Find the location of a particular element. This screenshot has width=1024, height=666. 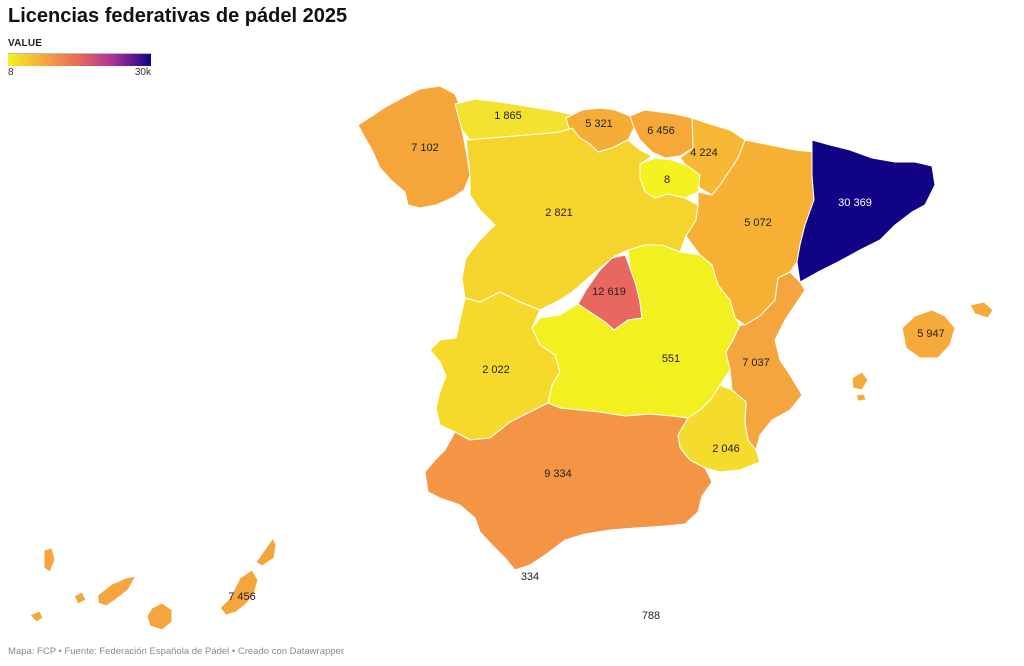

value-label-comunidad-valenciana: 7 037 is located at coordinates (756, 363).